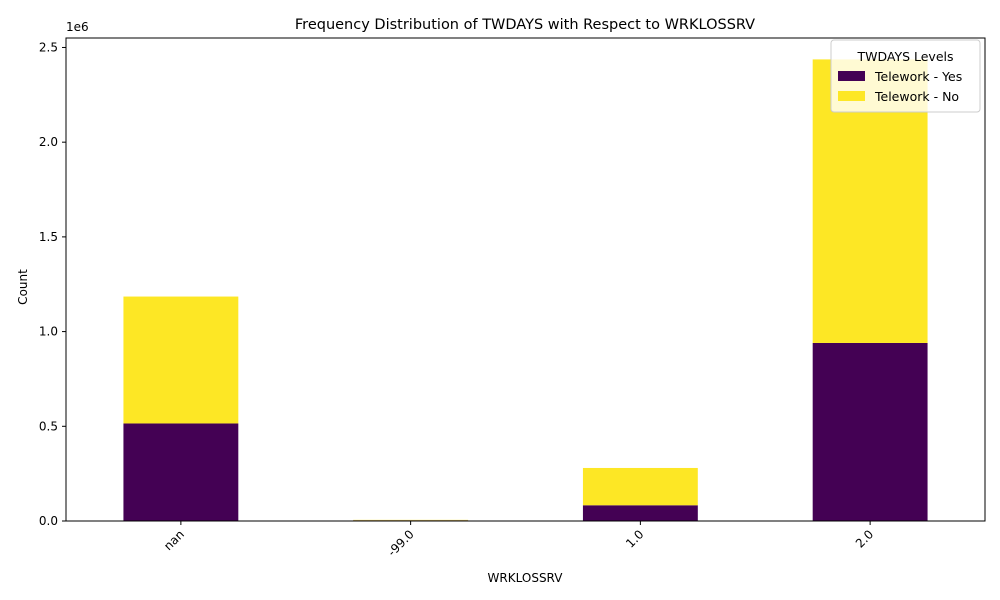 The width and height of the screenshot is (1000, 600). I want to click on x-tick-label: -99.0, so click(401, 543).